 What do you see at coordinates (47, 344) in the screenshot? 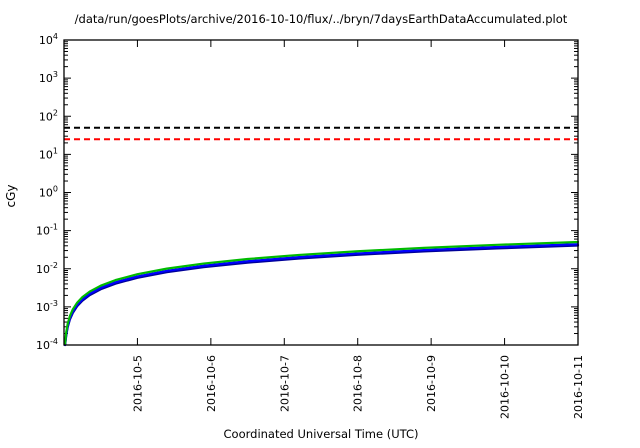
I see `y-tick-label: 10⁻⁴` at bounding box center [47, 344].